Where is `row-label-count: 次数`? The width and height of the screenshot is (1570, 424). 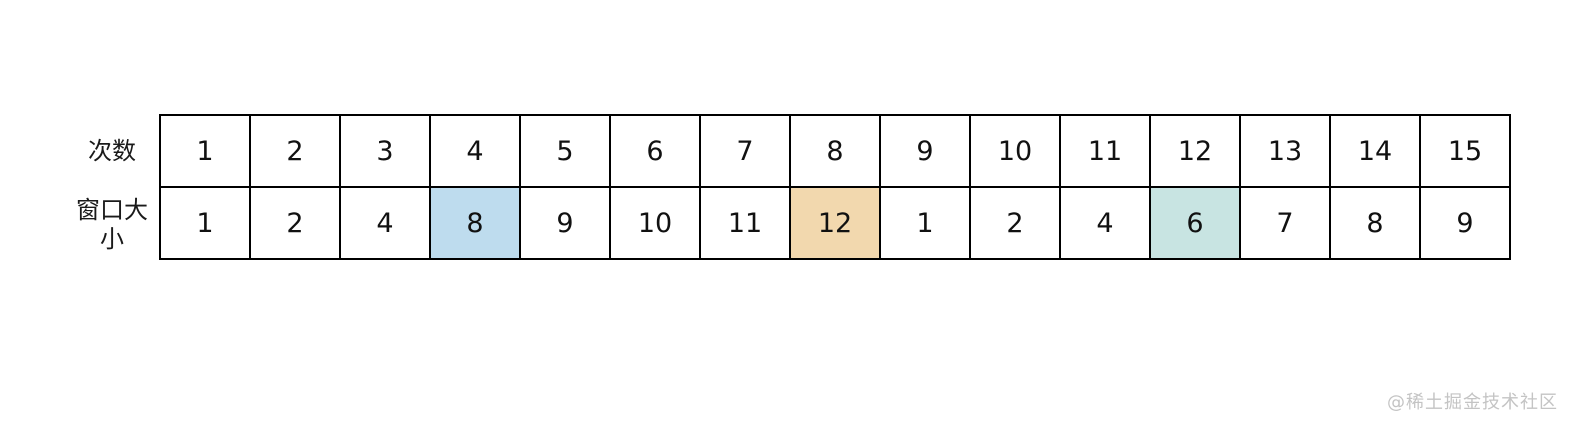
row-label-count: 次数 is located at coordinates (112, 150).